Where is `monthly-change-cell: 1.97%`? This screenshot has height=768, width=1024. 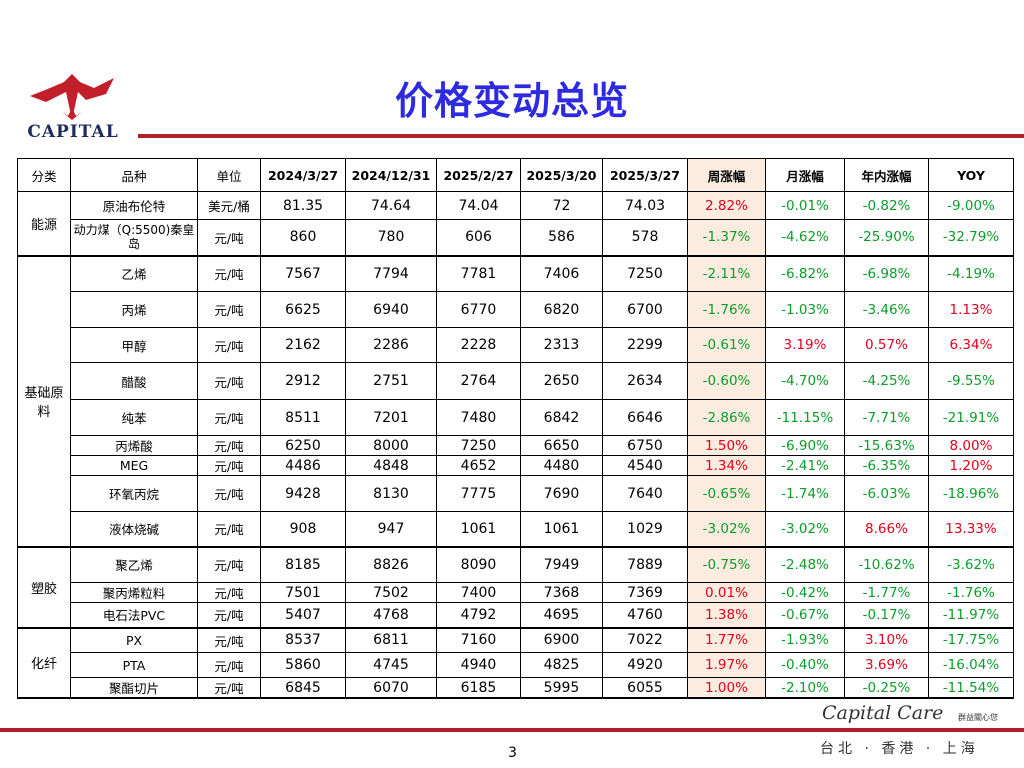
monthly-change-cell: 1.97% is located at coordinates (726, 665).